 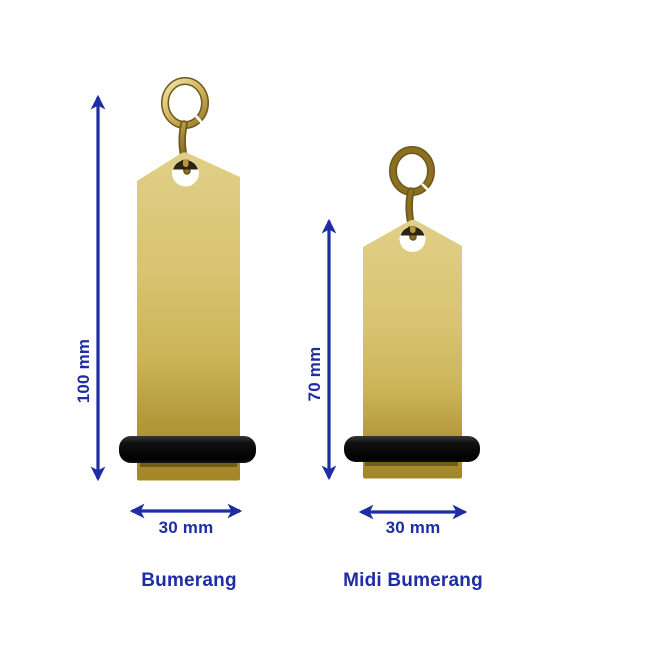 I want to click on bumerang-tag-image, so click(x=187, y=279).